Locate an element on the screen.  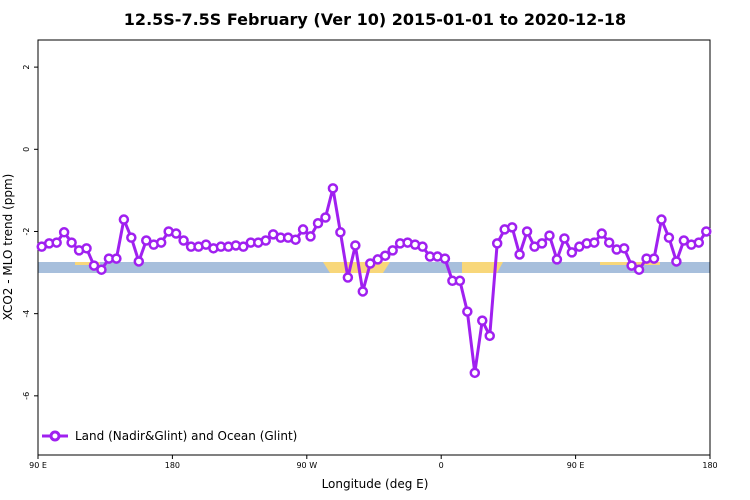
y-tick-label: -2 is located at coordinates (26, 231).